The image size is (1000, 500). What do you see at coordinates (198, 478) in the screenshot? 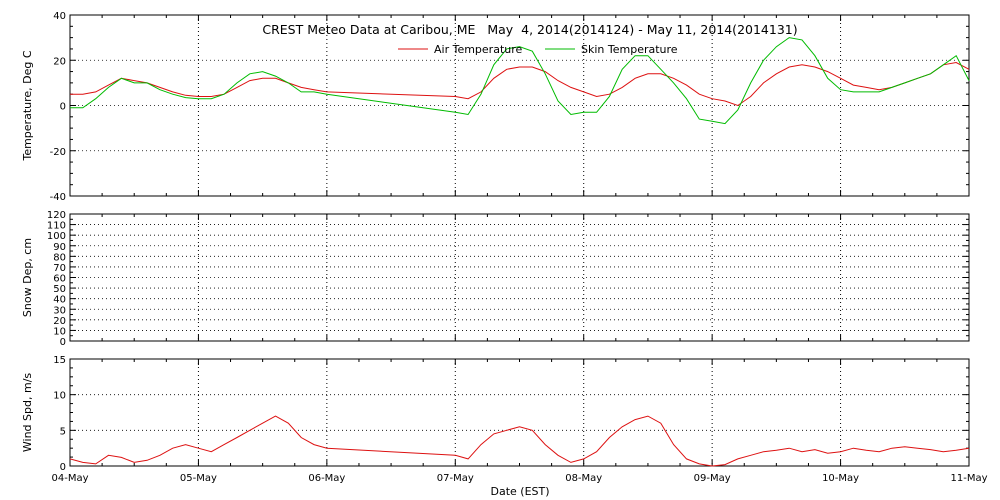
I see `x-tick-label: 05-May` at bounding box center [198, 478].